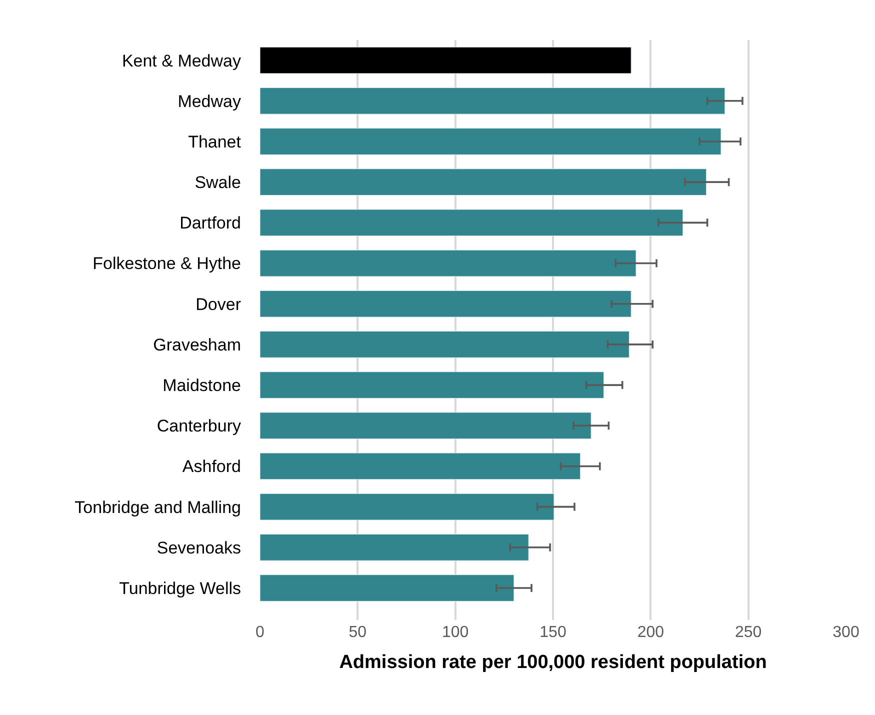 The height and width of the screenshot is (715, 875). What do you see at coordinates (211, 466) in the screenshot?
I see `y-tick-label: Ashford` at bounding box center [211, 466].